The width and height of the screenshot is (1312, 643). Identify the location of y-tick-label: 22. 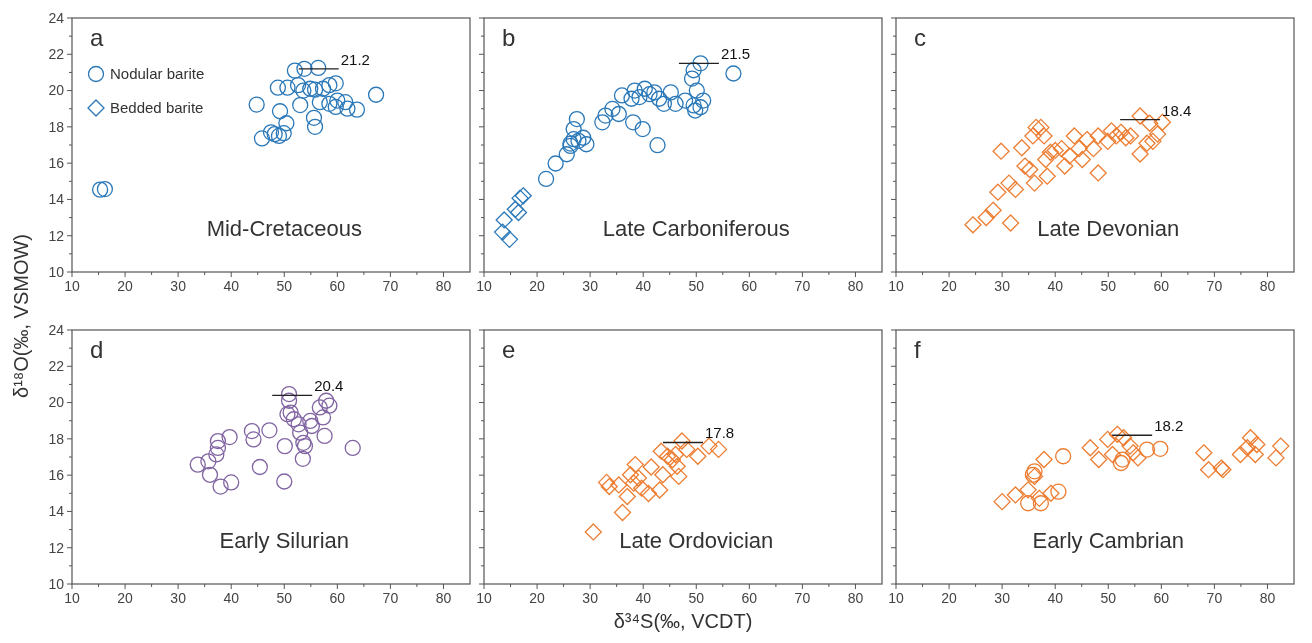
(56, 366).